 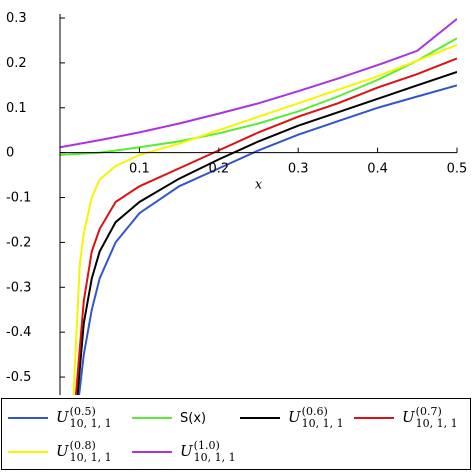 What do you see at coordinates (18, 242) in the screenshot?
I see `y-tick-label: -0.2` at bounding box center [18, 242].